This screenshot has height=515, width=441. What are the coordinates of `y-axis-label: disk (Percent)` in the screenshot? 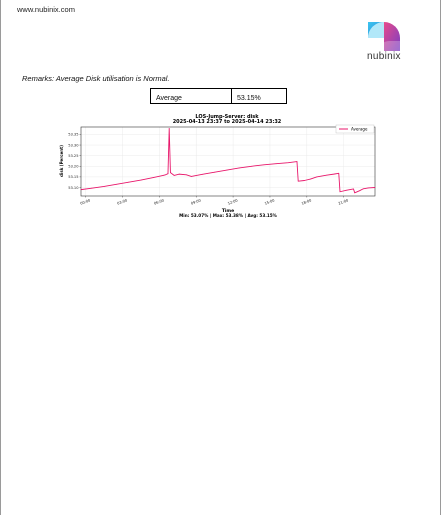 It's located at (61, 161).